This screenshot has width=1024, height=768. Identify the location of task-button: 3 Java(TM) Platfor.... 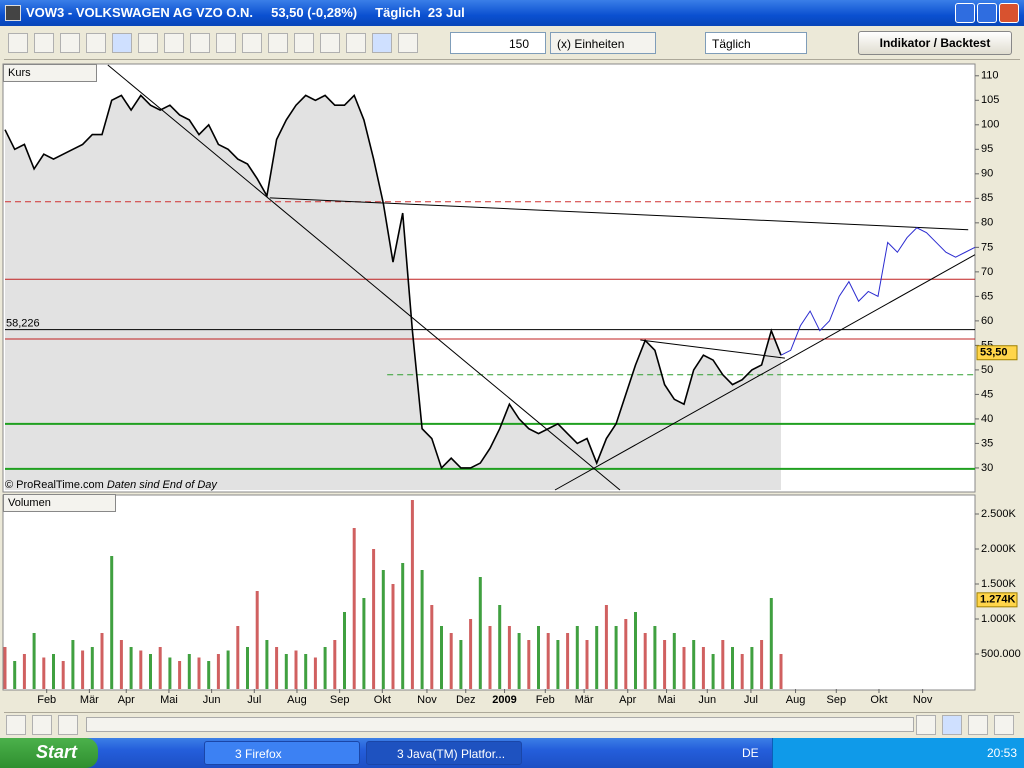
(444, 753).